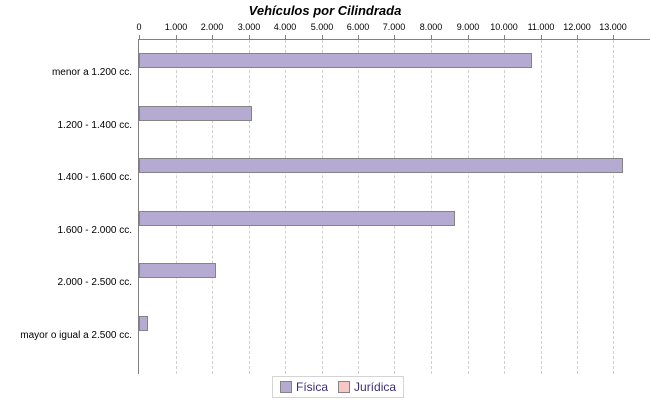  Describe the element at coordinates (76, 335) in the screenshot. I see `category-label: mayor o igual a 2.500 cc.` at that location.